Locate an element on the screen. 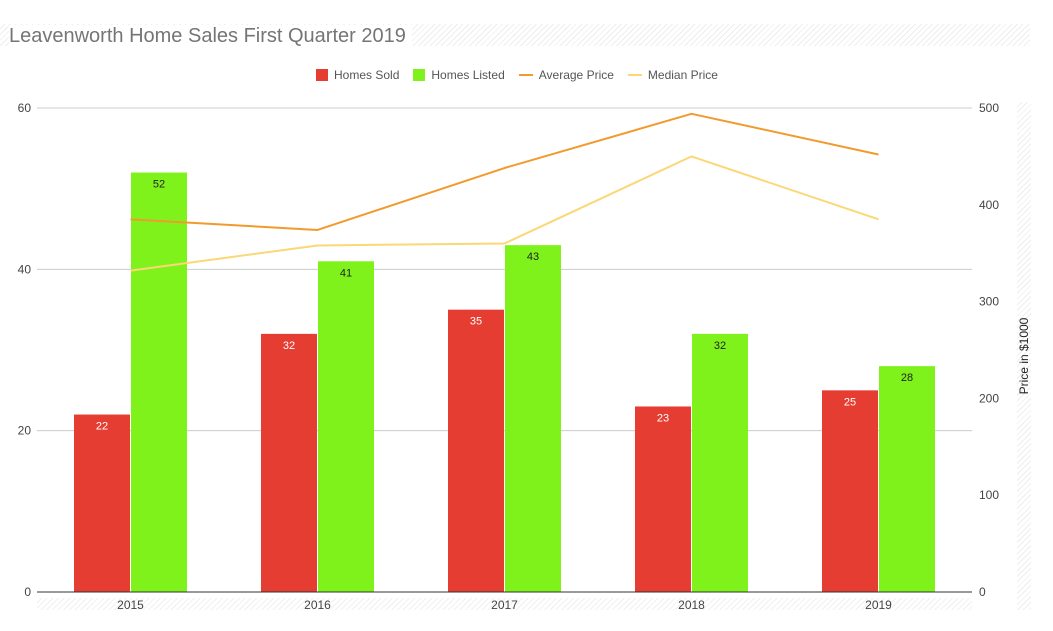 The height and width of the screenshot is (631, 1053). y-right-tick-label: 500 is located at coordinates (989, 108).